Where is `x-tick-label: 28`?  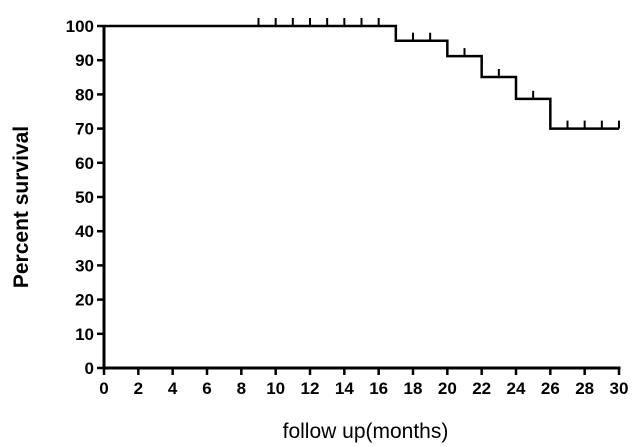
x-tick-label: 28 is located at coordinates (584, 388).